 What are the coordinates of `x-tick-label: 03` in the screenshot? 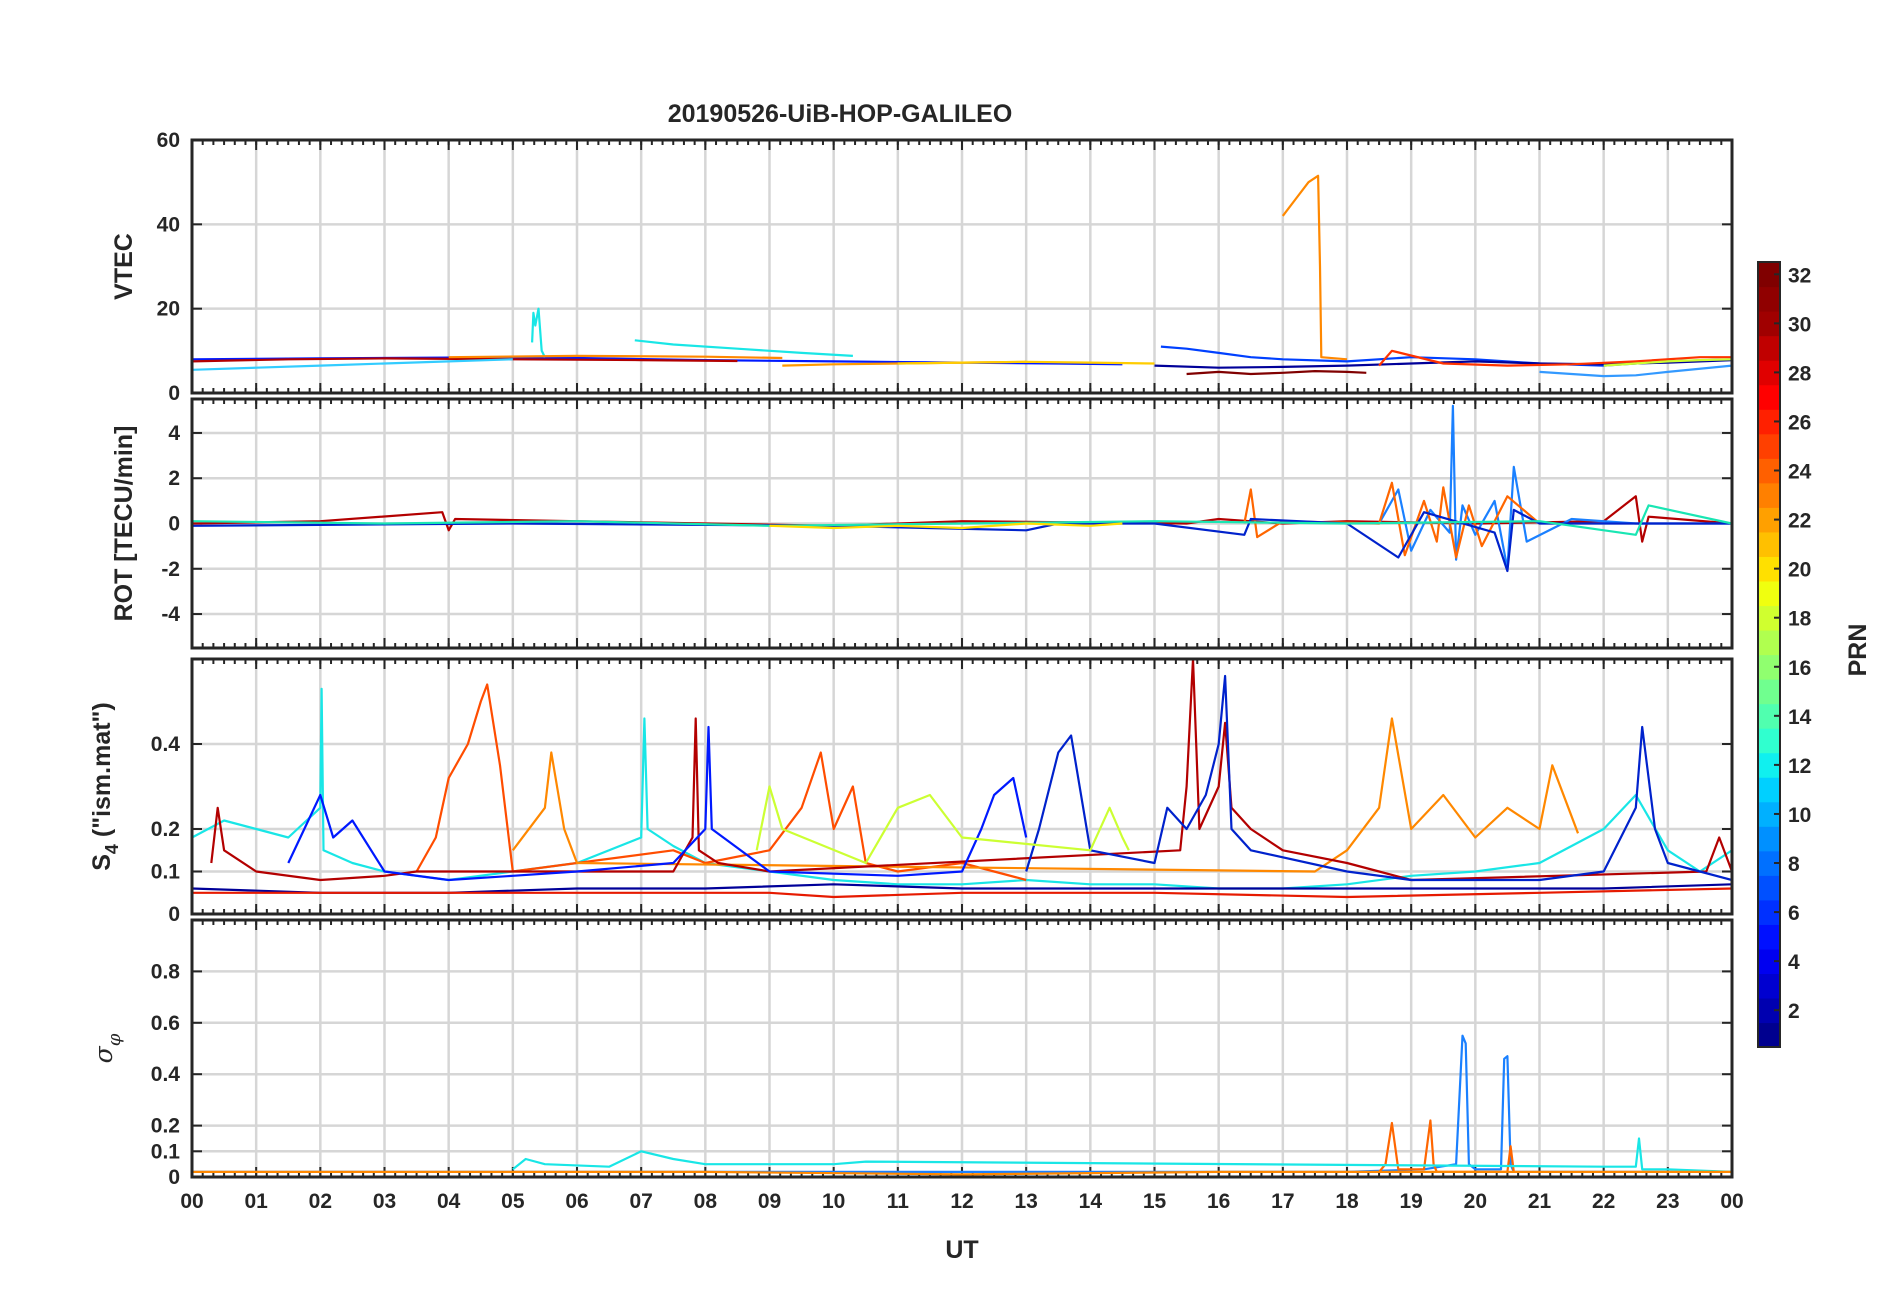 It's located at (384, 1201).